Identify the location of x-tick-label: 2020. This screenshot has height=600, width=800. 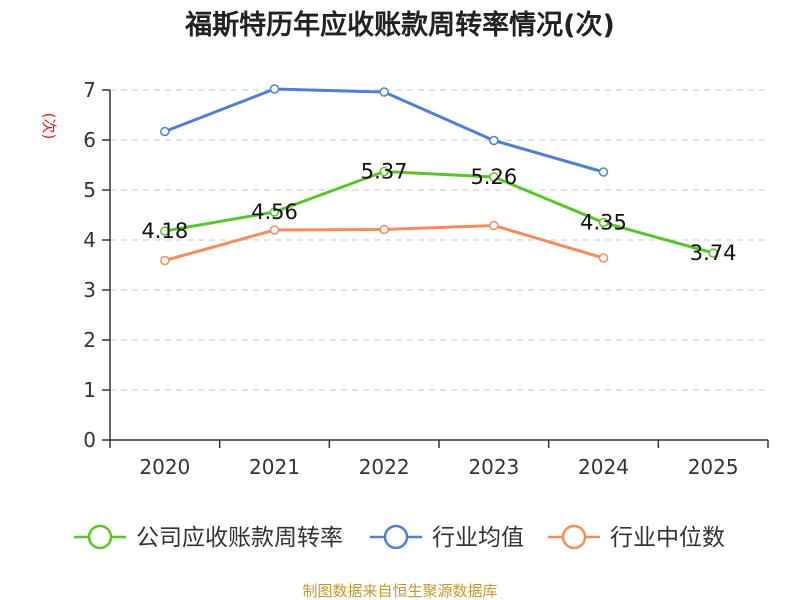
(164, 467).